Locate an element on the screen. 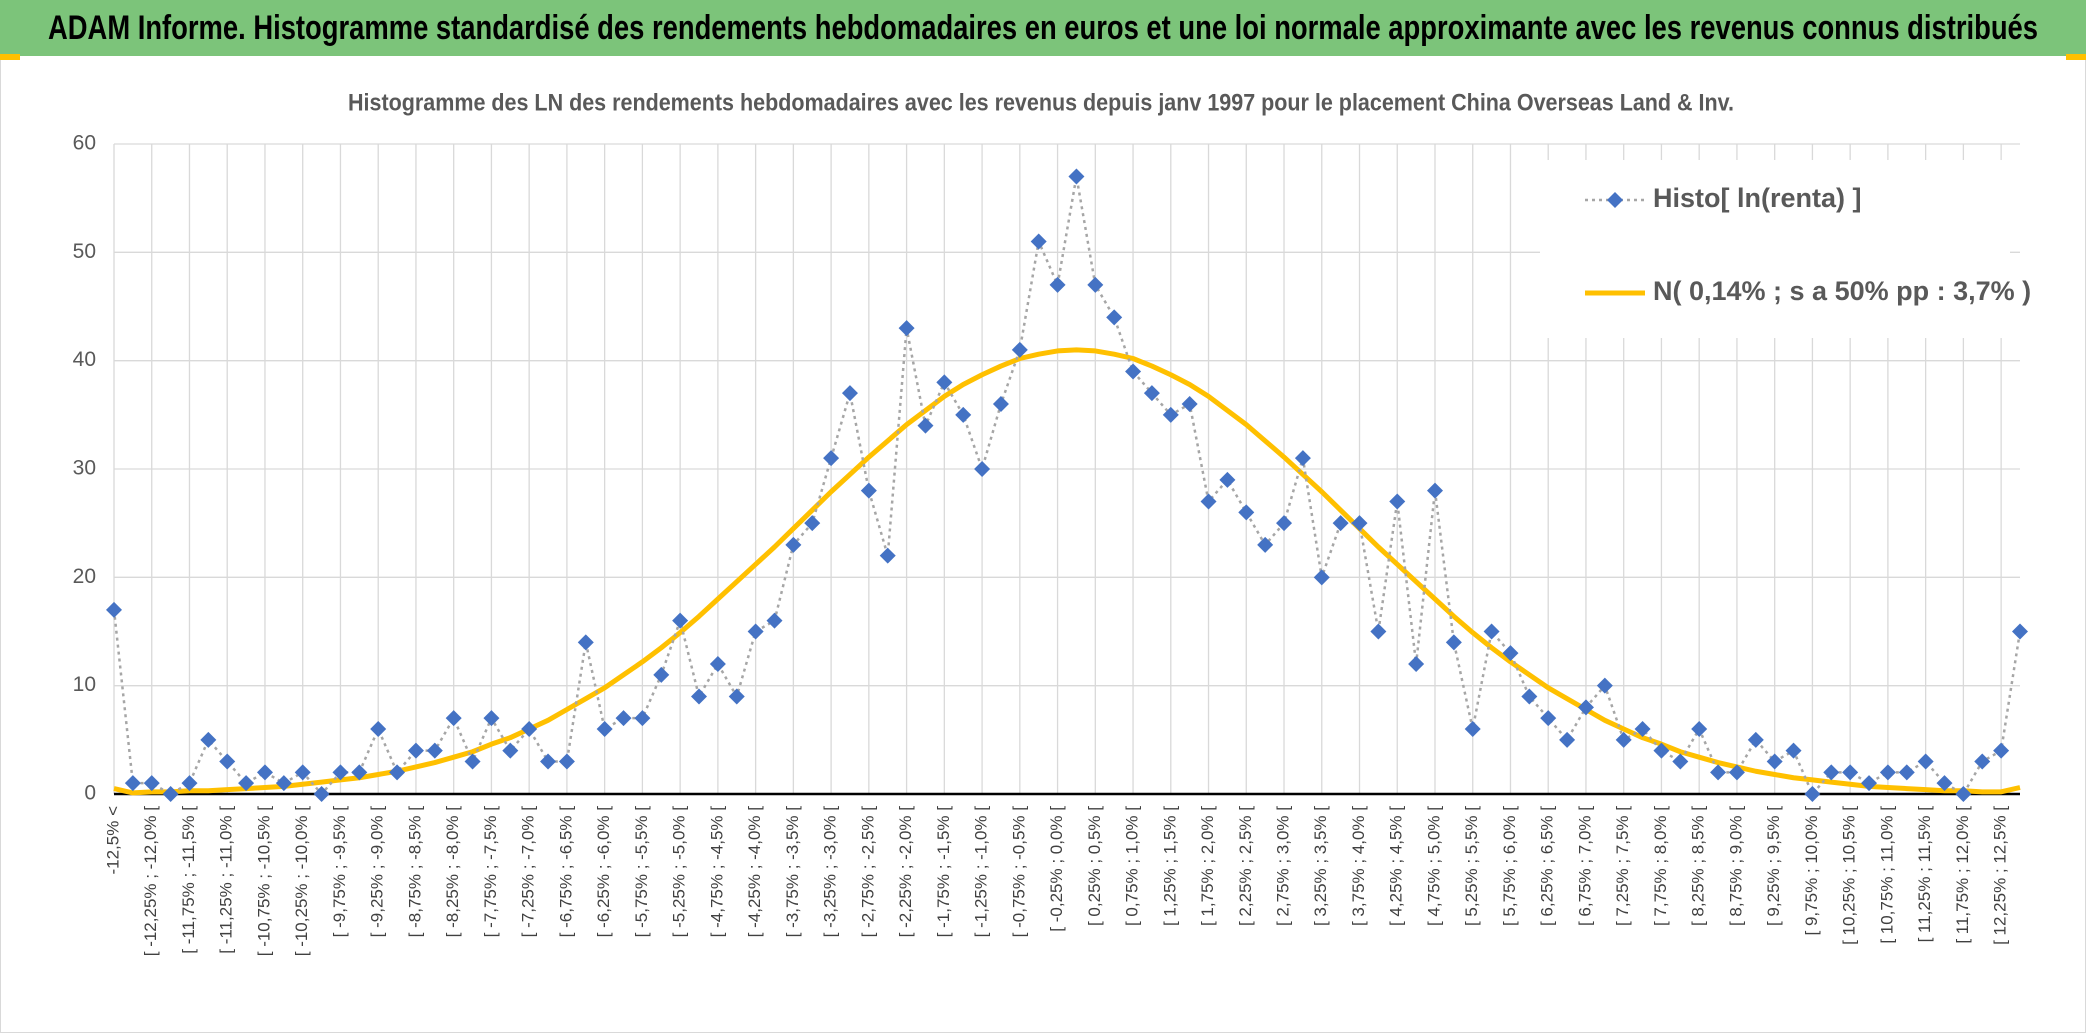 The height and width of the screenshot is (1033, 2086). x-tick-label: [ 1,25% ; 1,5% [ is located at coordinates (1169, 866).